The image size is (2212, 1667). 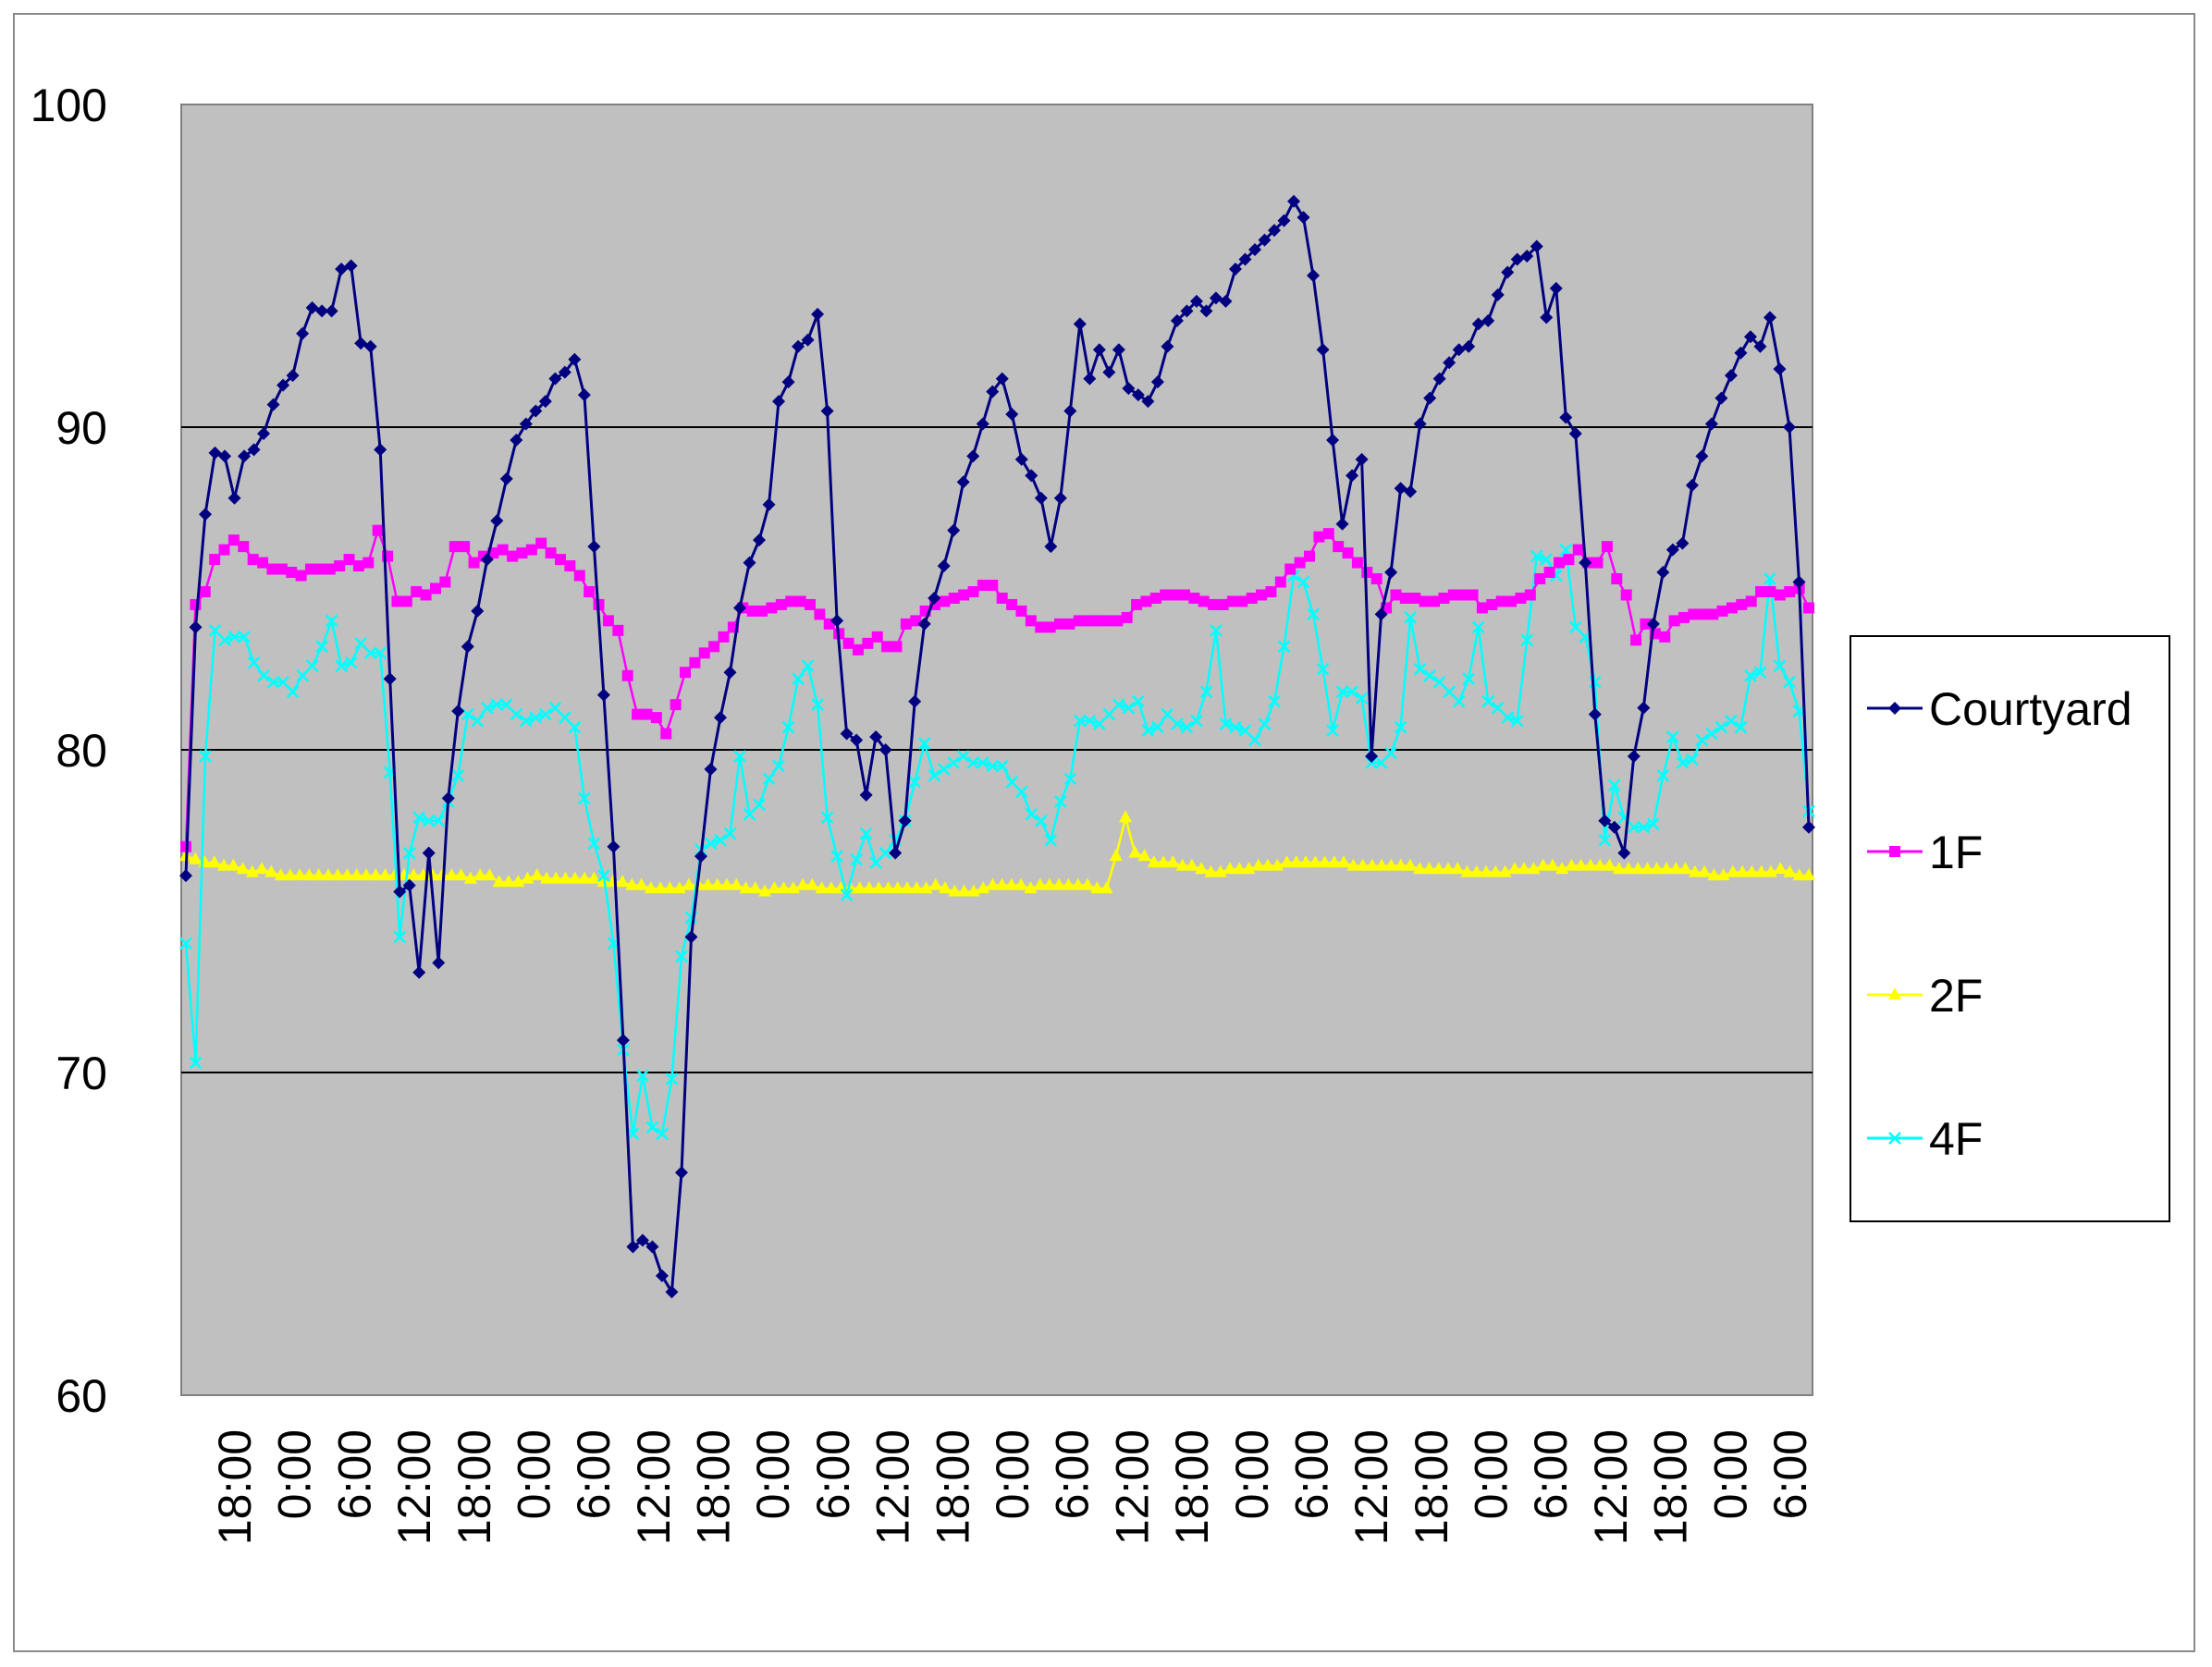 I want to click on legend-label: 1F, so click(x=1956, y=852).